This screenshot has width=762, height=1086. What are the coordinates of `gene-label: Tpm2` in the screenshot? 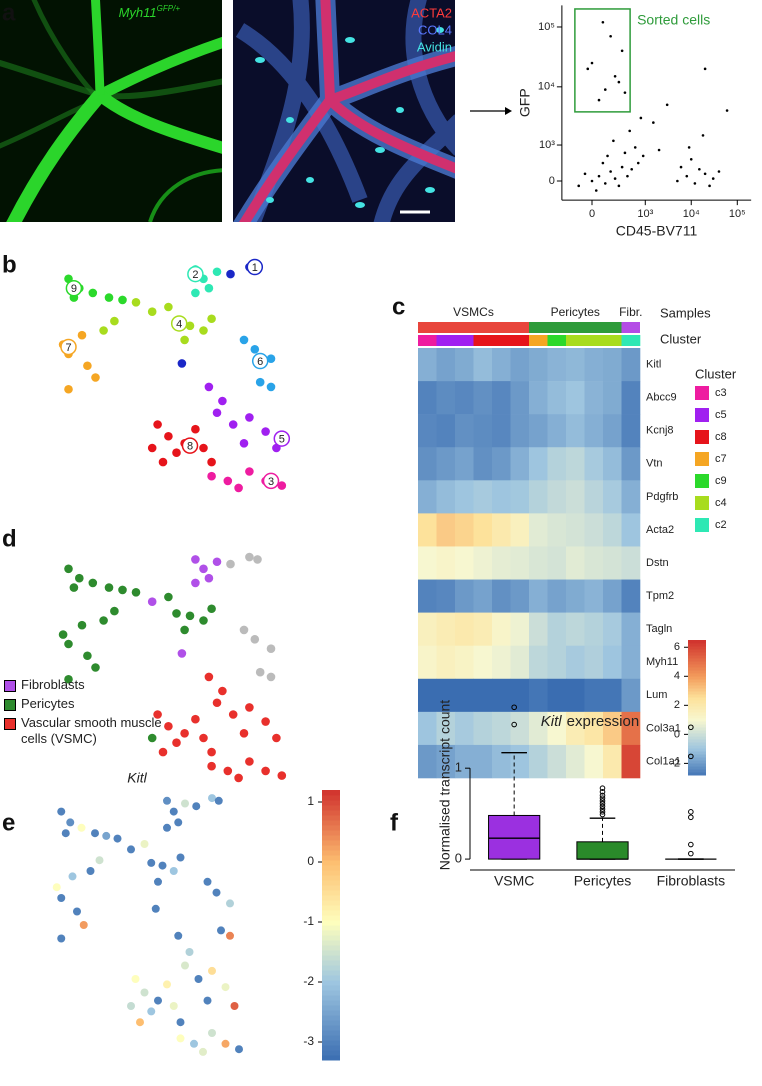 It's located at (660, 596).